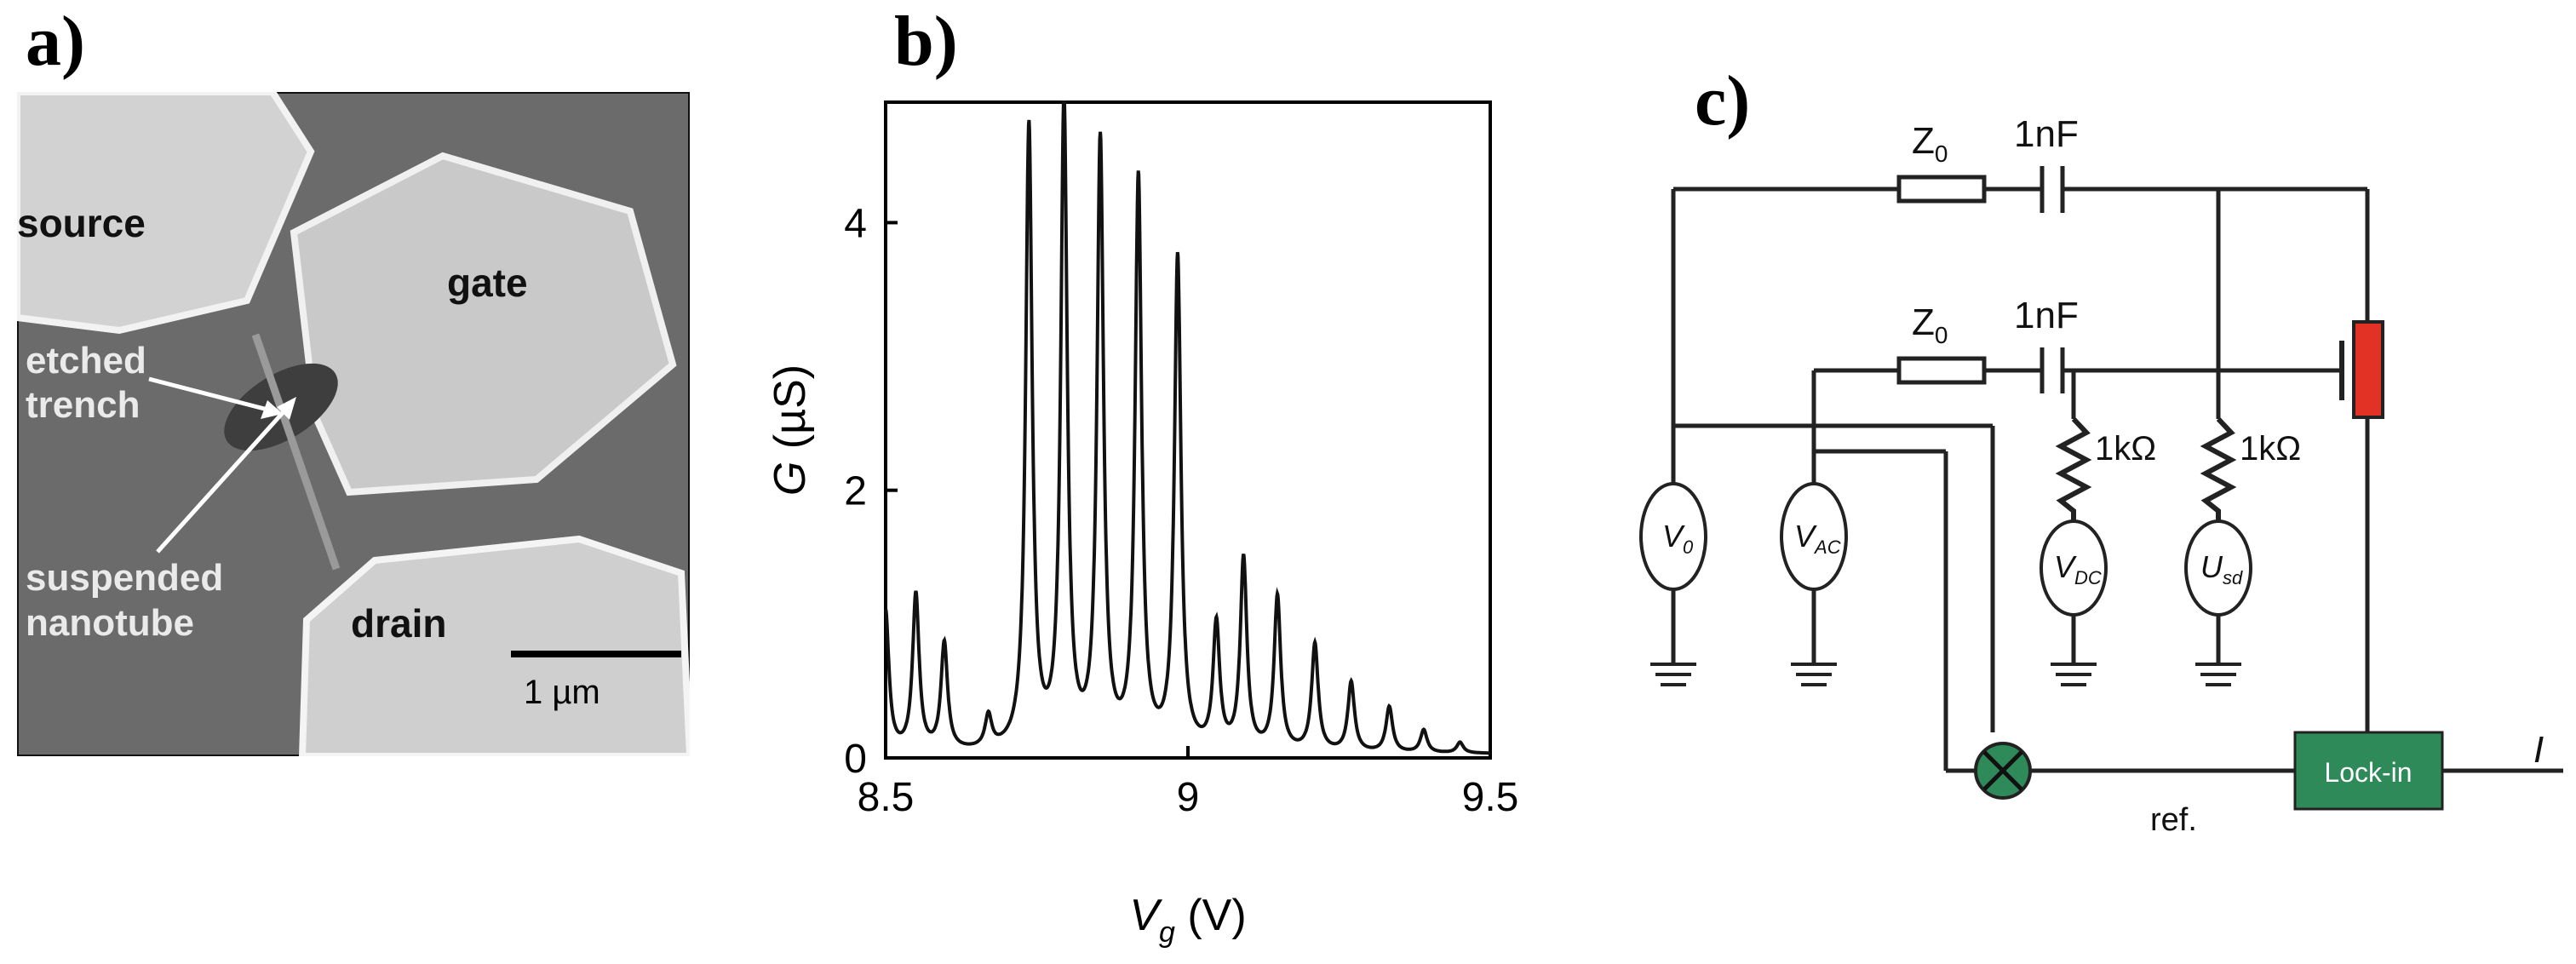  Describe the element at coordinates (871, 491) in the screenshot. I see `y-axis-ticks: 0 2 4` at that location.